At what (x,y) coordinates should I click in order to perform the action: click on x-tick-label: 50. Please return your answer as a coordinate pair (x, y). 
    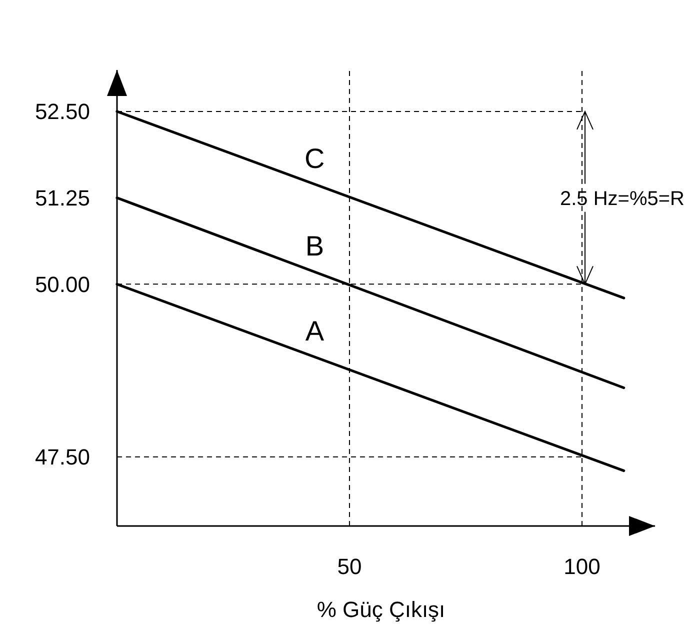
    Looking at the image, I should click on (349, 566).